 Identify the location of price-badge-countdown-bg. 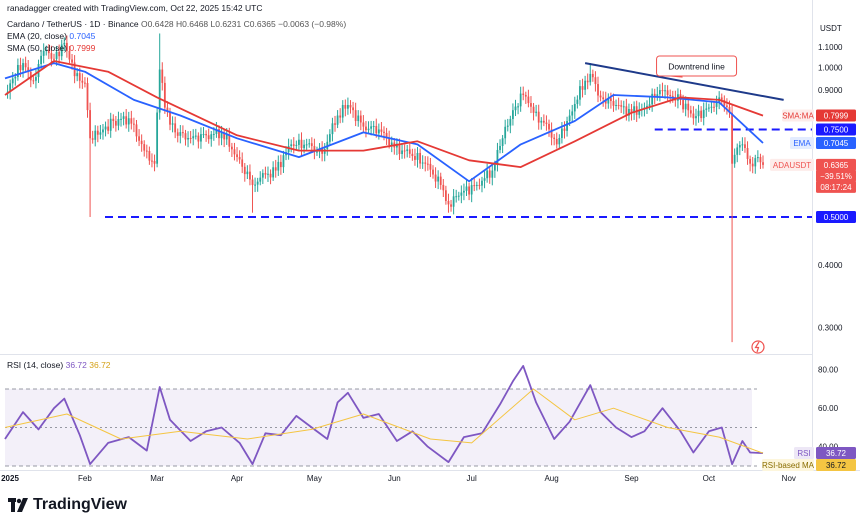
(836, 186).